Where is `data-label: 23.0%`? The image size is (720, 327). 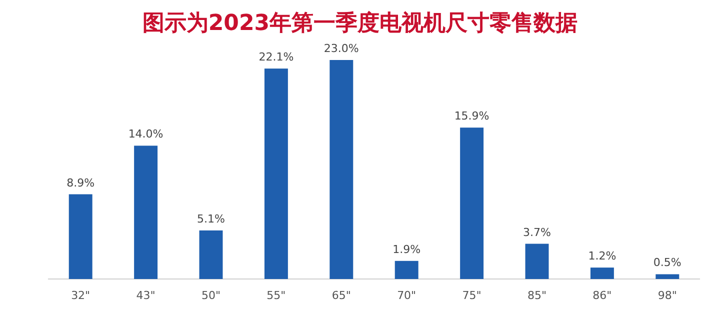 data-label: 23.0% is located at coordinates (341, 48).